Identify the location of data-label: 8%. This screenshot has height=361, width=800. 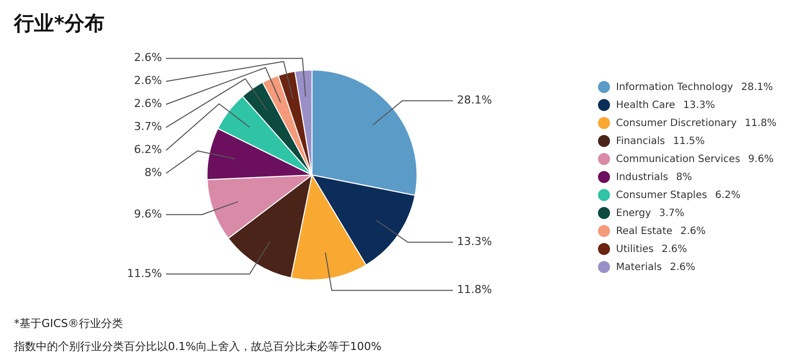
(153, 173).